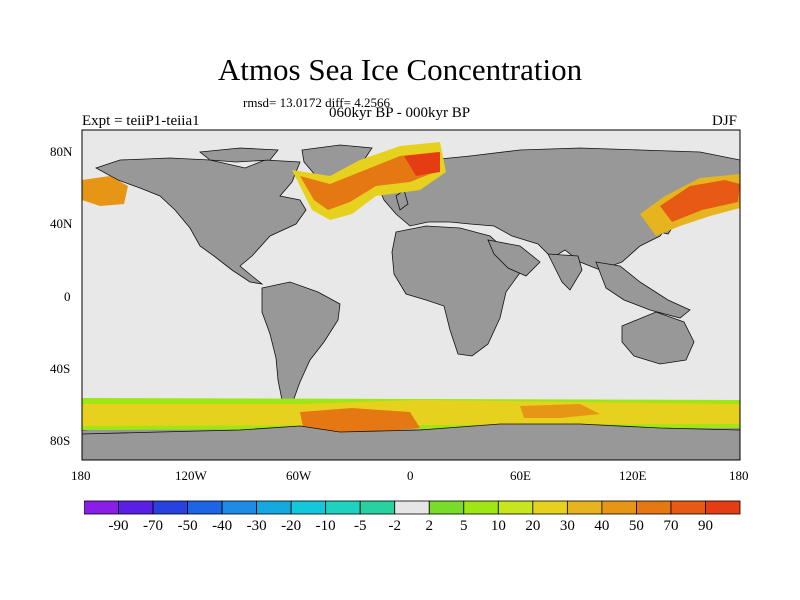 The image size is (800, 600). What do you see at coordinates (565, 272) in the screenshot?
I see `india-land` at bounding box center [565, 272].